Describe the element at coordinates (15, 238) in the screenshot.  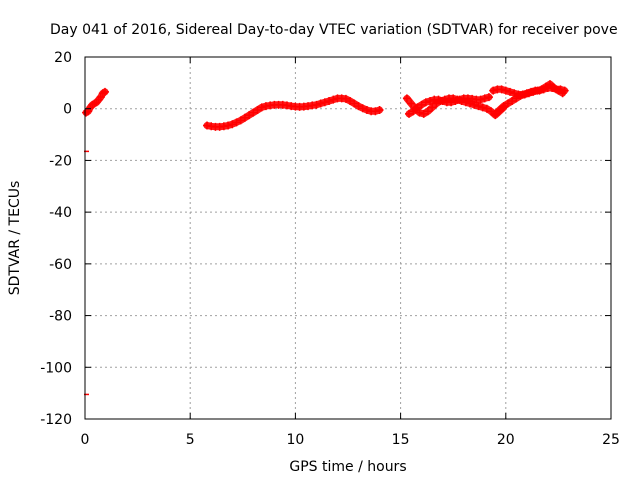
I see `y-axis-label: SDTVAR / TECUs` at that location.